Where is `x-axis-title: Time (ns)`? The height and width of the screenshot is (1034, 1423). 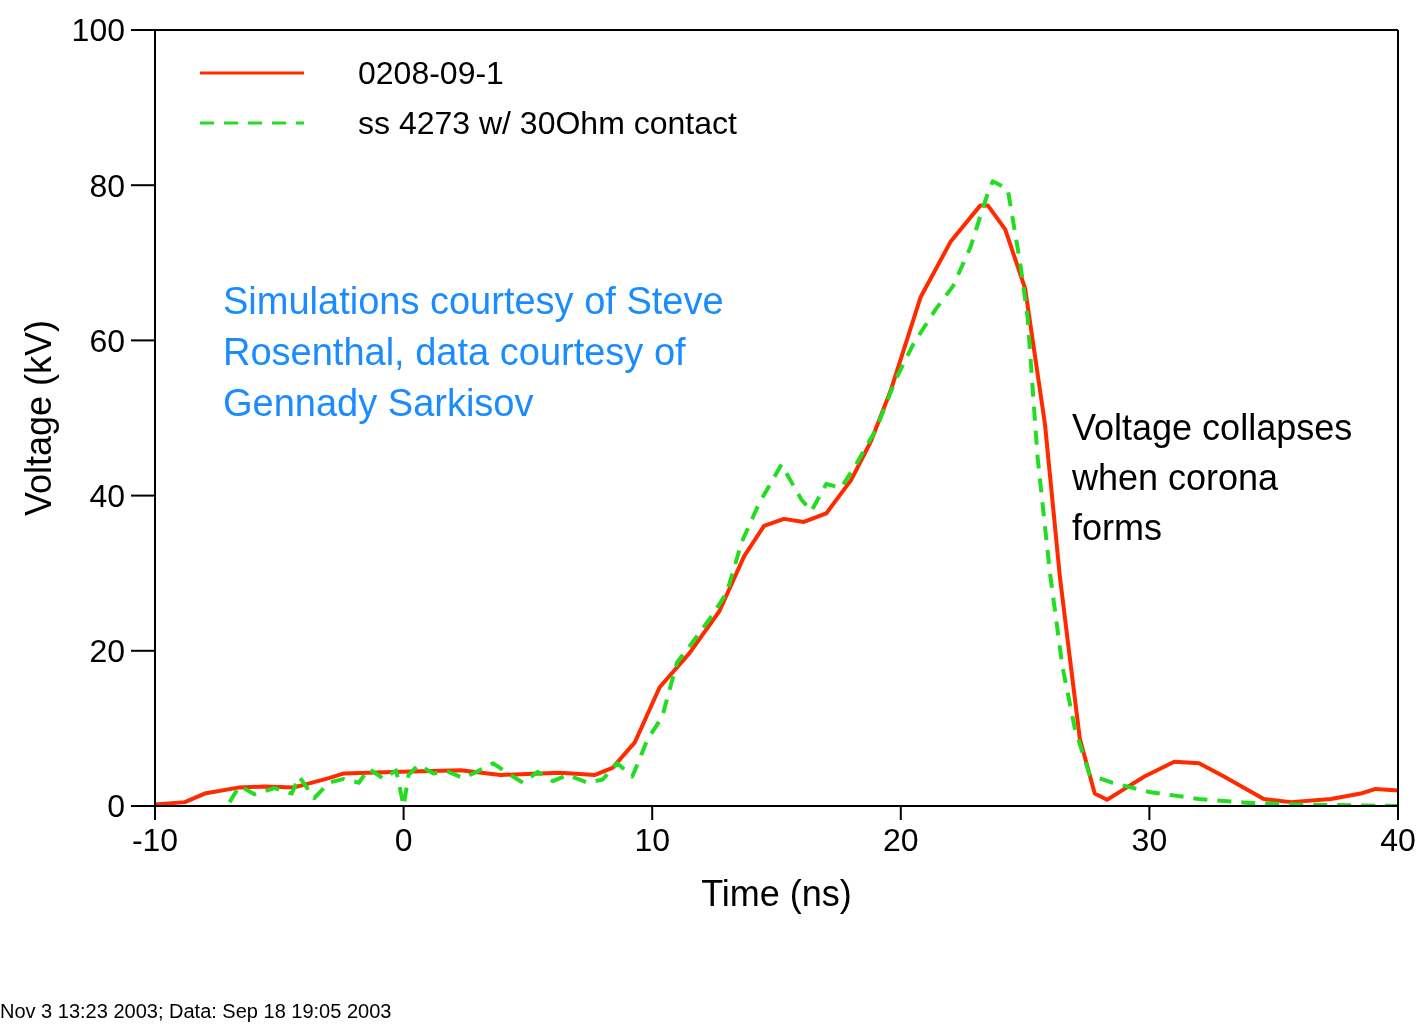
x-axis-title: Time (ns) is located at coordinates (776, 893).